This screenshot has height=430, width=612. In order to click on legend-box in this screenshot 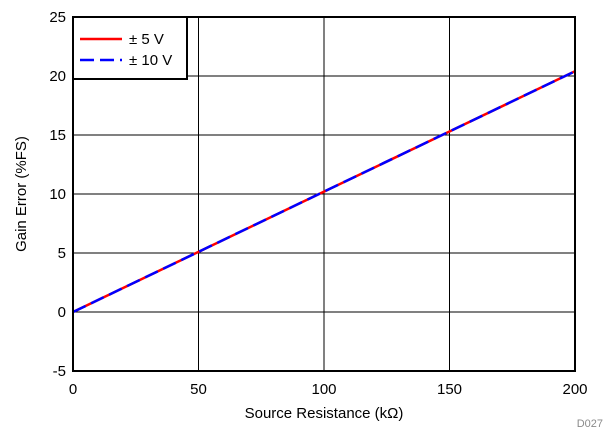, I will do `click(130, 48)`.